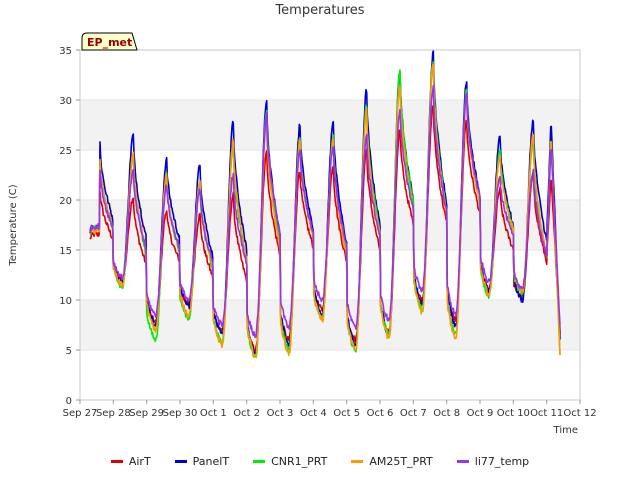 This screenshot has width=640, height=480. Describe the element at coordinates (565, 430) in the screenshot. I see `x-axis-label: Time` at that location.